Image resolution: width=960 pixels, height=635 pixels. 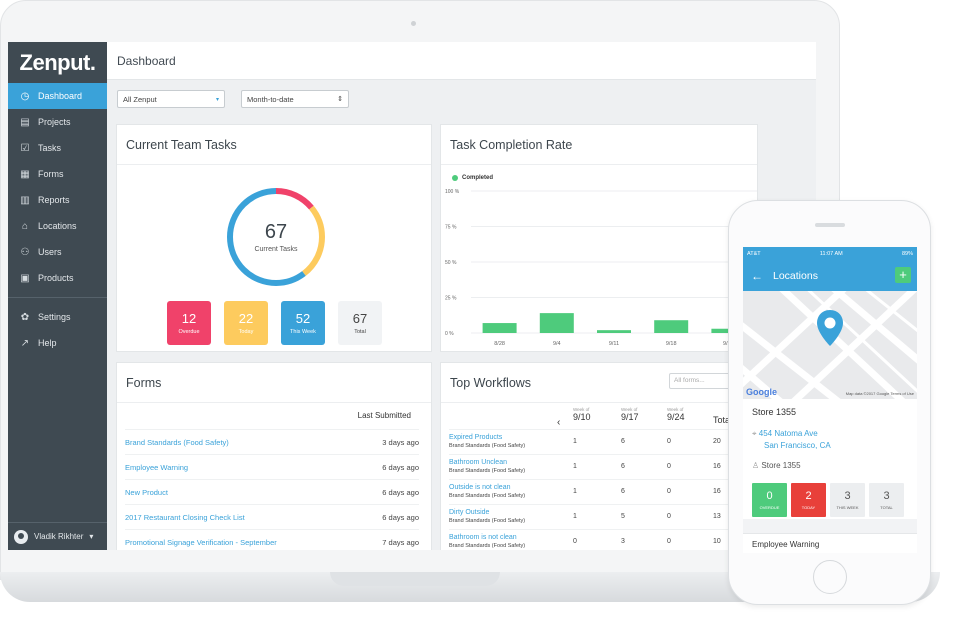 I want to click on phone-stat-label: THIS WEEK, so click(x=847, y=507).